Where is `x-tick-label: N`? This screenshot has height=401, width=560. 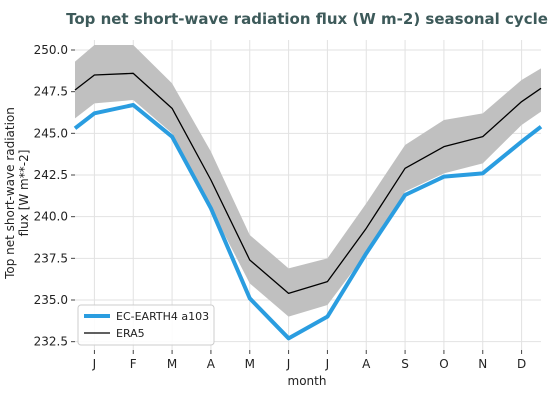 x-tick-label: N is located at coordinates (482, 364).